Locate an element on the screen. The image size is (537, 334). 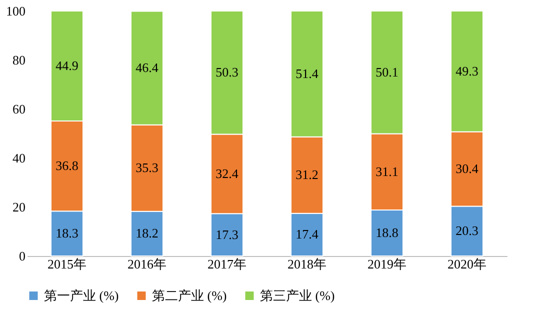
data-label: 32.4 is located at coordinates (227, 173).